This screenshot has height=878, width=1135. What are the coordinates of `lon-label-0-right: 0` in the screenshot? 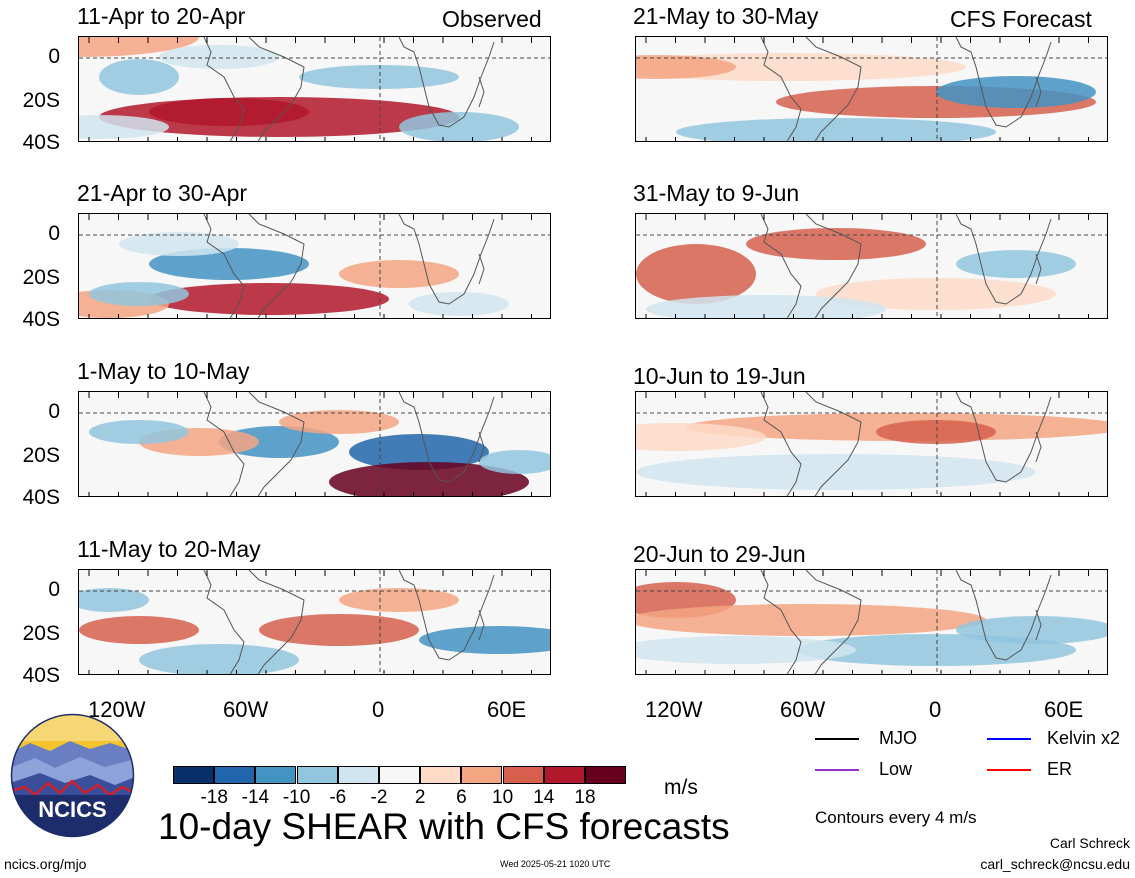 It's located at (935, 709).